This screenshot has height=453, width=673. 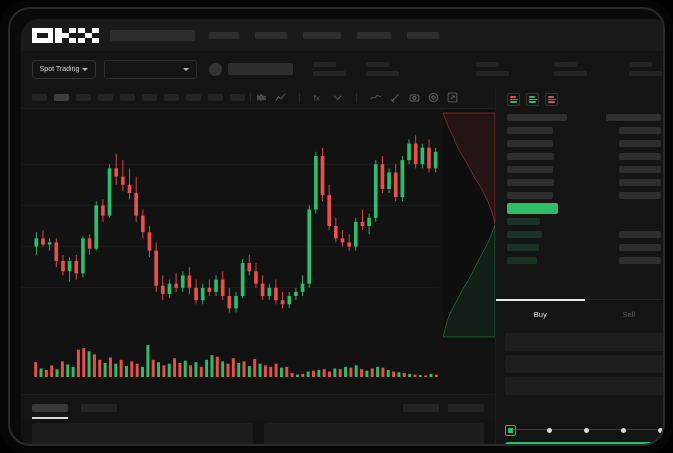 I want to click on tab-buy: Buy, so click(x=540, y=314).